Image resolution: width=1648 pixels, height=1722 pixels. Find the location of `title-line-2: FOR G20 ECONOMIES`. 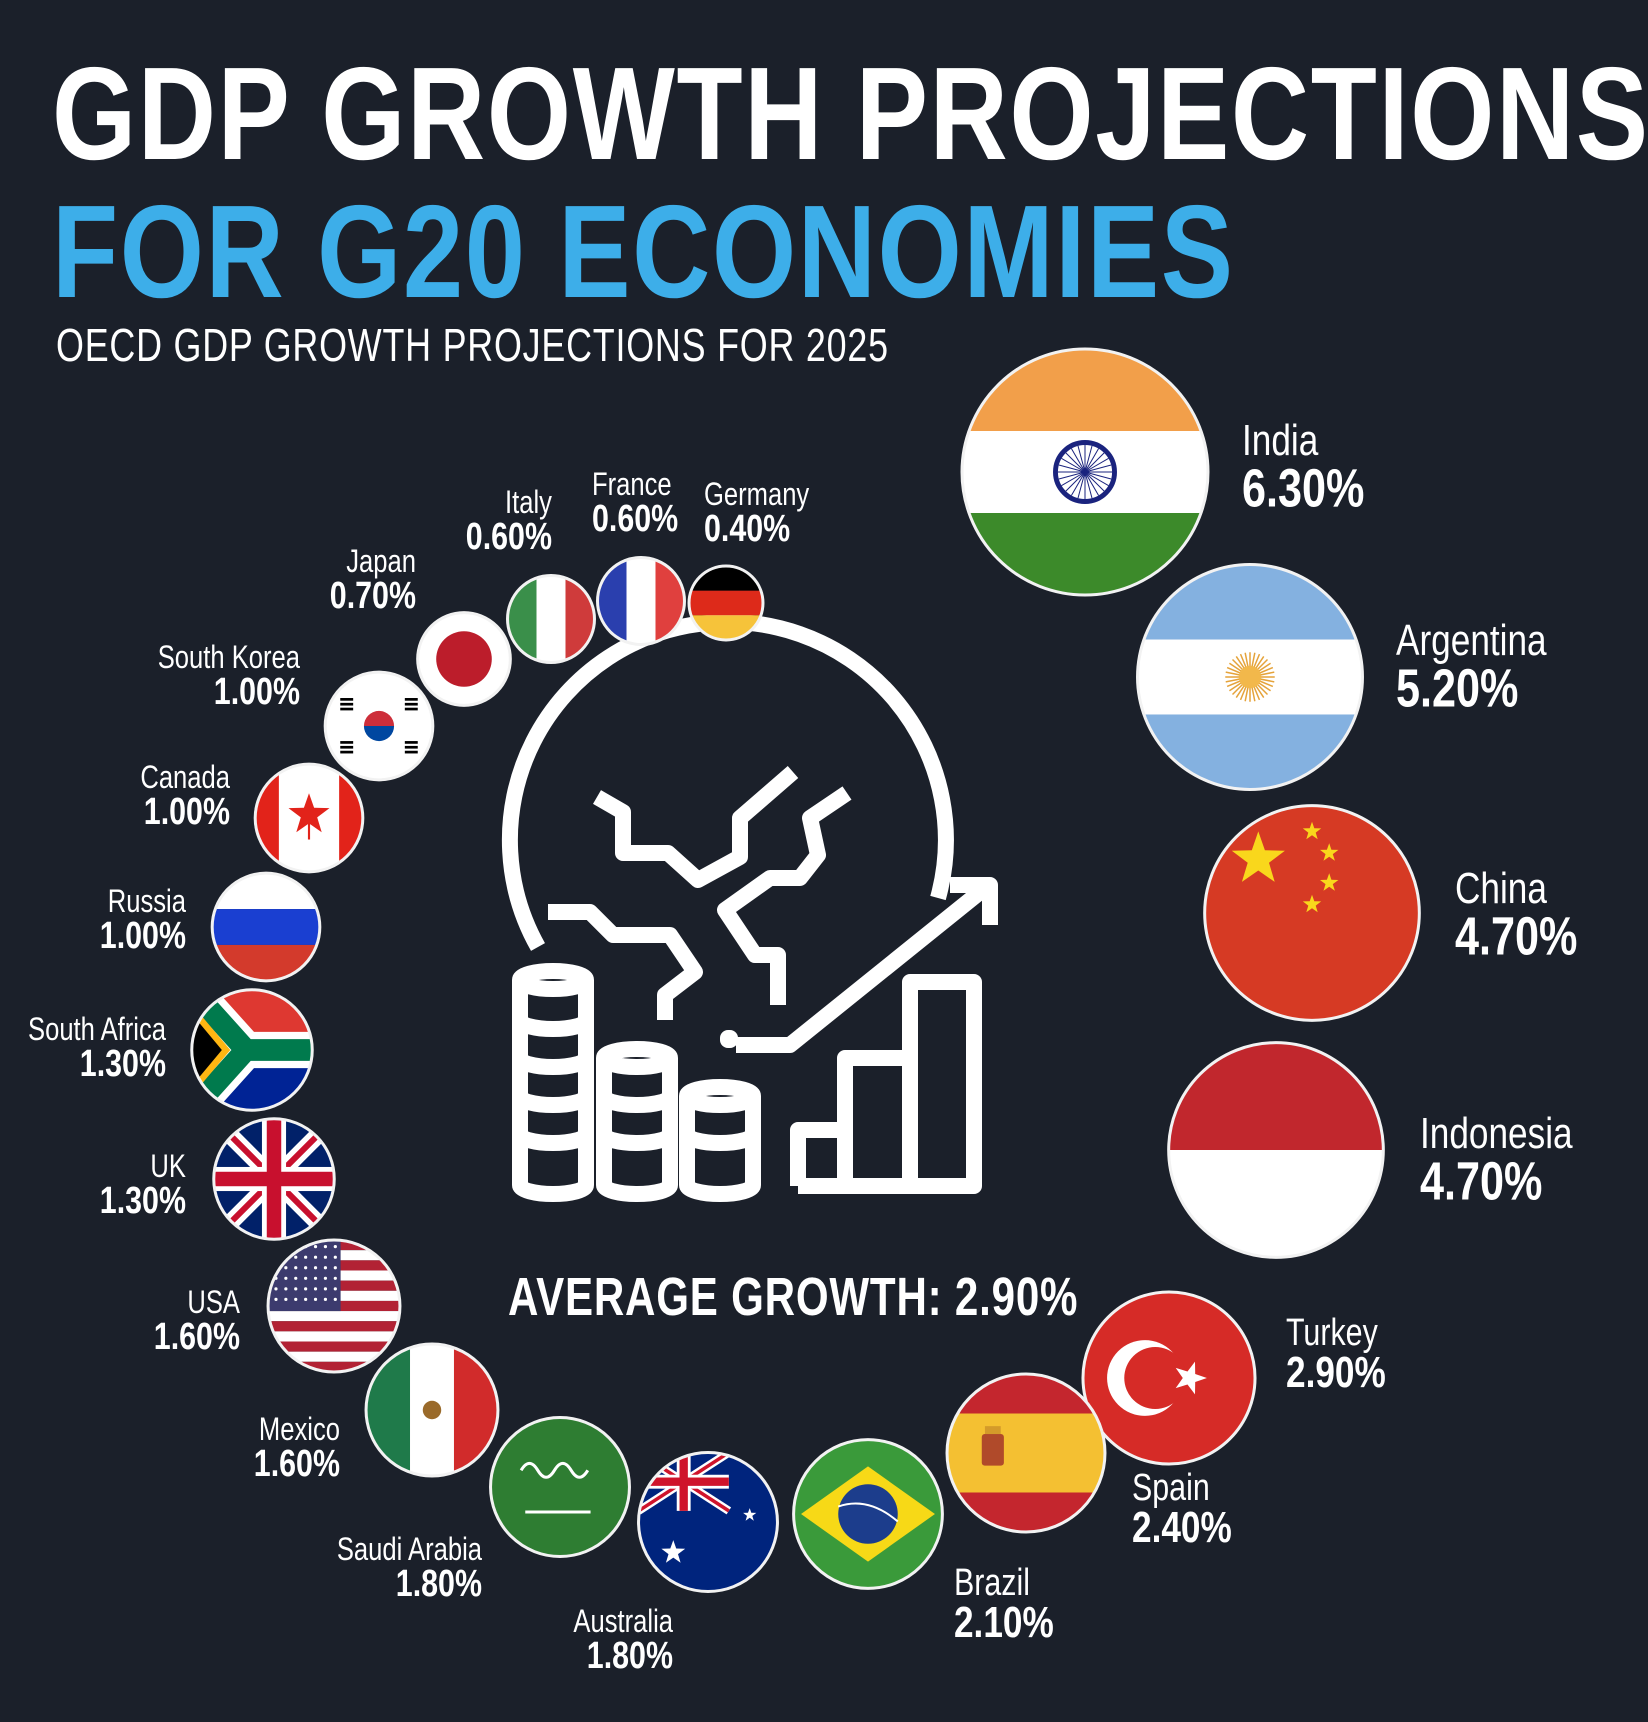

title-line-2: FOR G20 ECONOMIES is located at coordinates (643, 251).